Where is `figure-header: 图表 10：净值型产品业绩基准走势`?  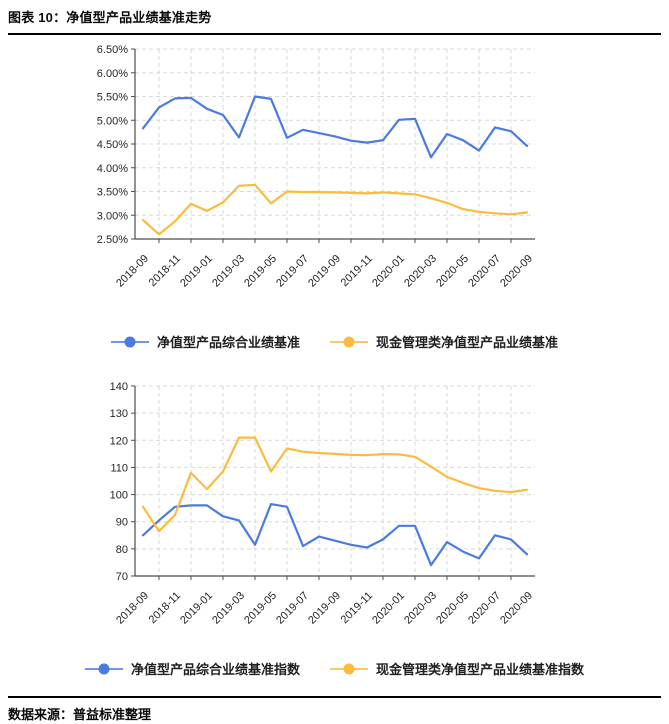 figure-header: 图表 10：净值型产品业绩基准走势 is located at coordinates (334, 16).